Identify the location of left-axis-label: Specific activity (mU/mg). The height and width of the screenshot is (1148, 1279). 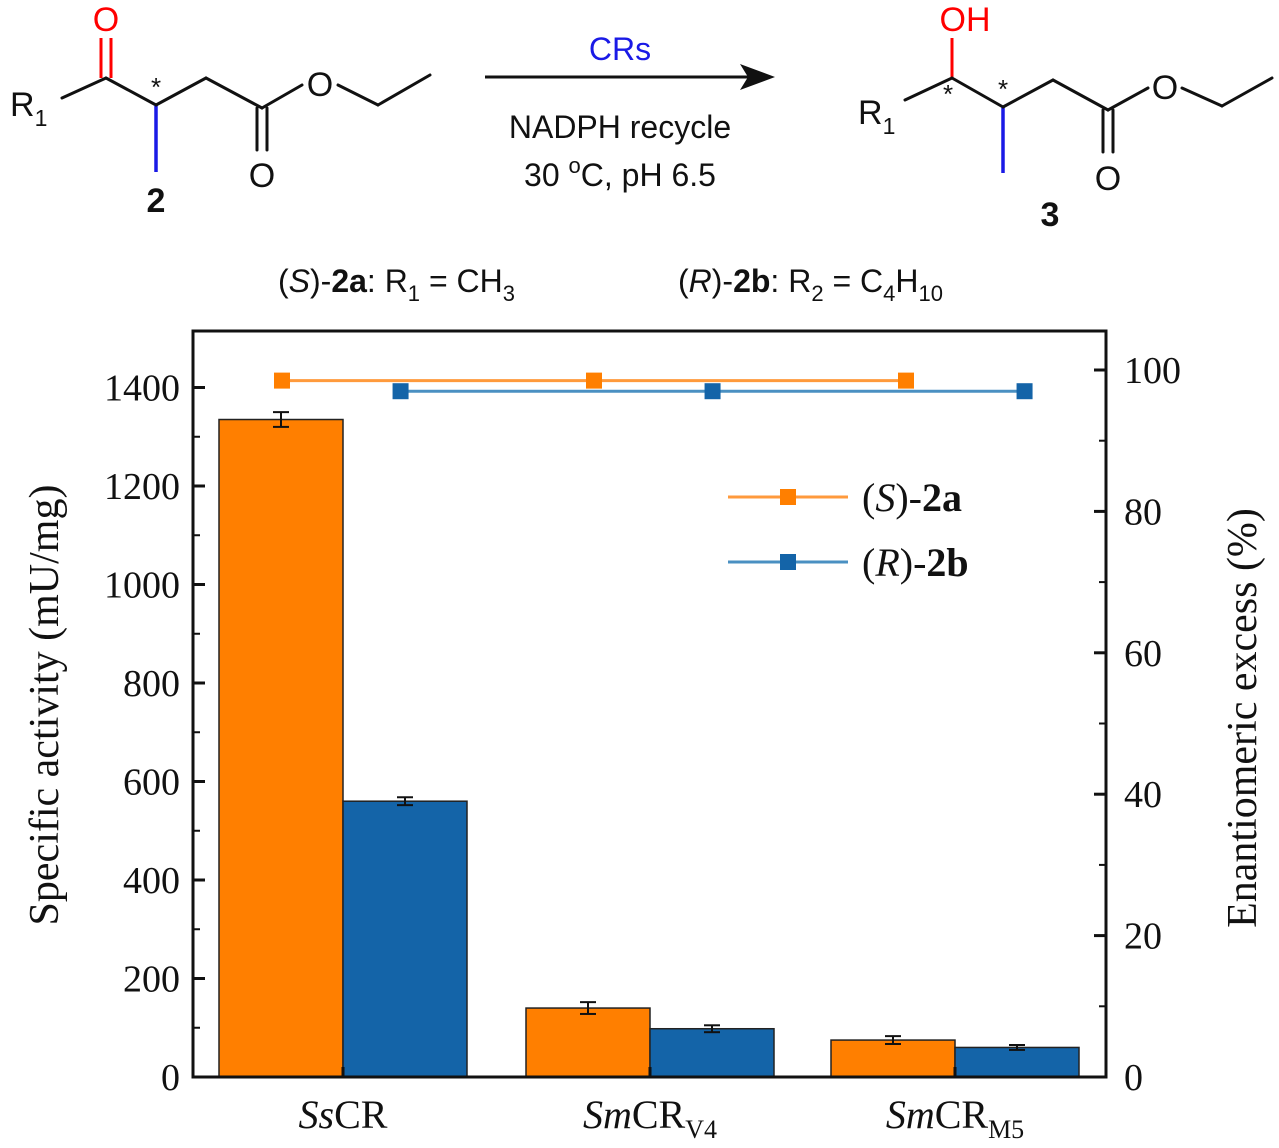
(45, 705).